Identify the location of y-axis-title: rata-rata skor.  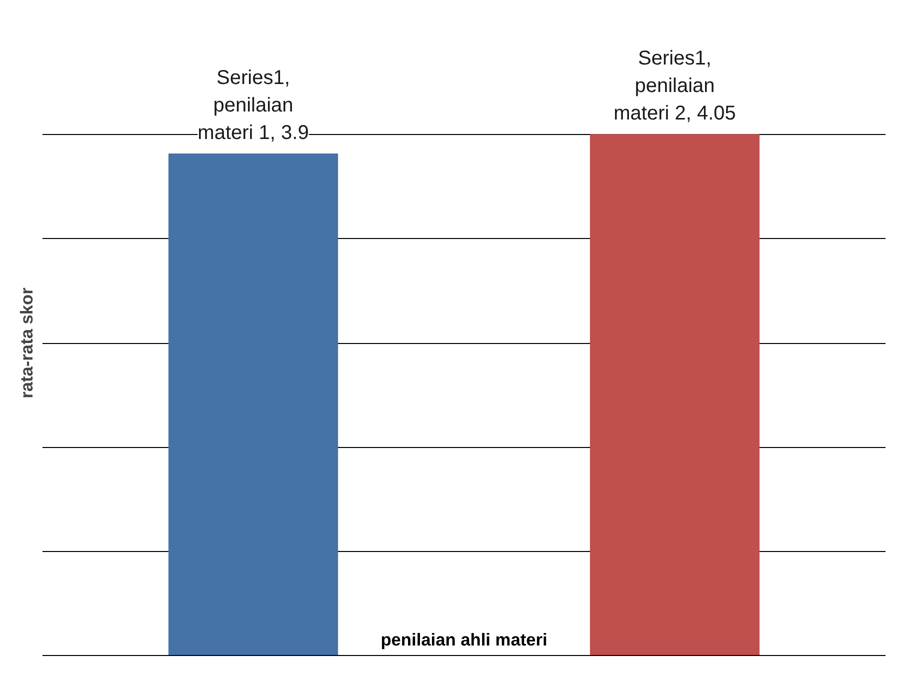
(26, 342).